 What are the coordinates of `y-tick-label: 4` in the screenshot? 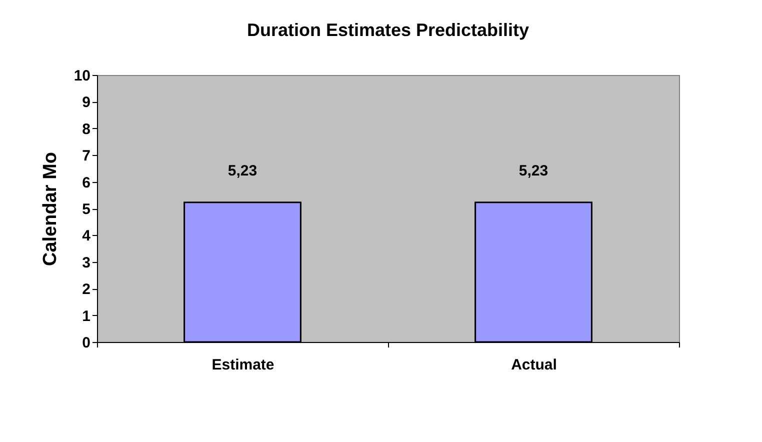 It's located at (87, 236).